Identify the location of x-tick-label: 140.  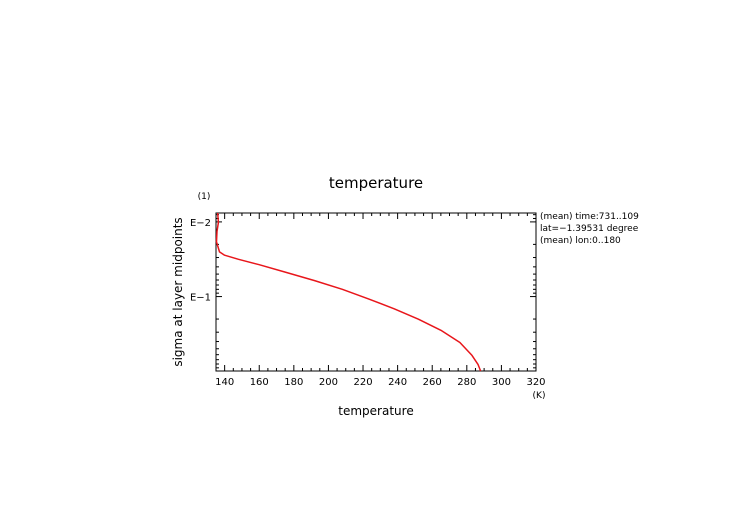
(224, 382).